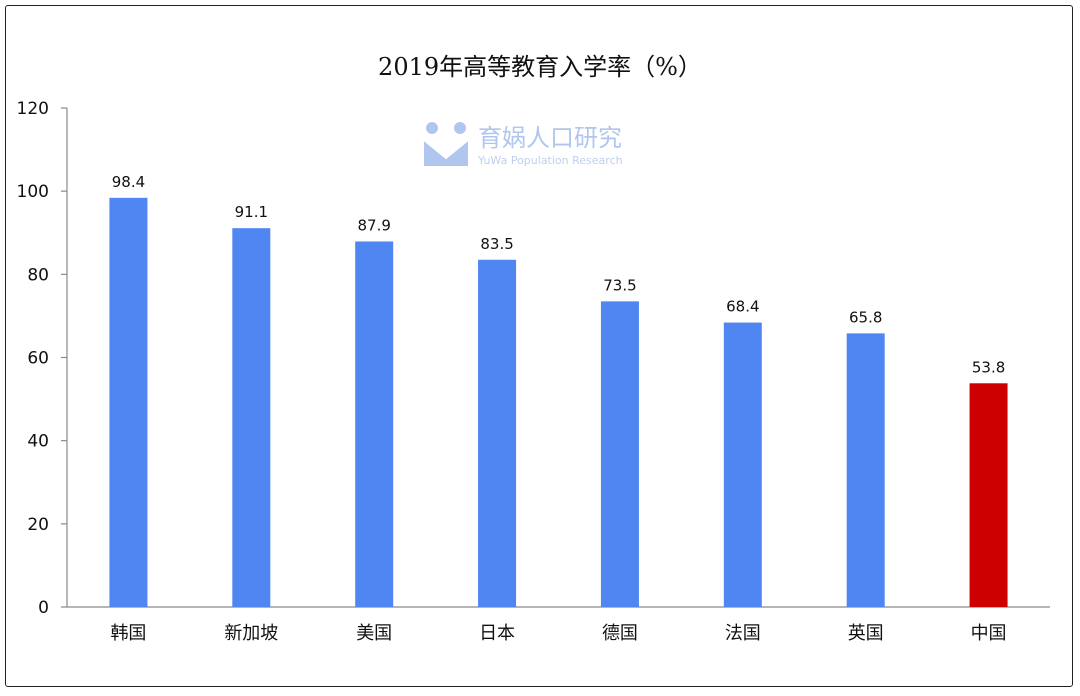 This screenshot has width=1080, height=696. Describe the element at coordinates (38, 442) in the screenshot. I see `y-tick-label: 40` at that location.